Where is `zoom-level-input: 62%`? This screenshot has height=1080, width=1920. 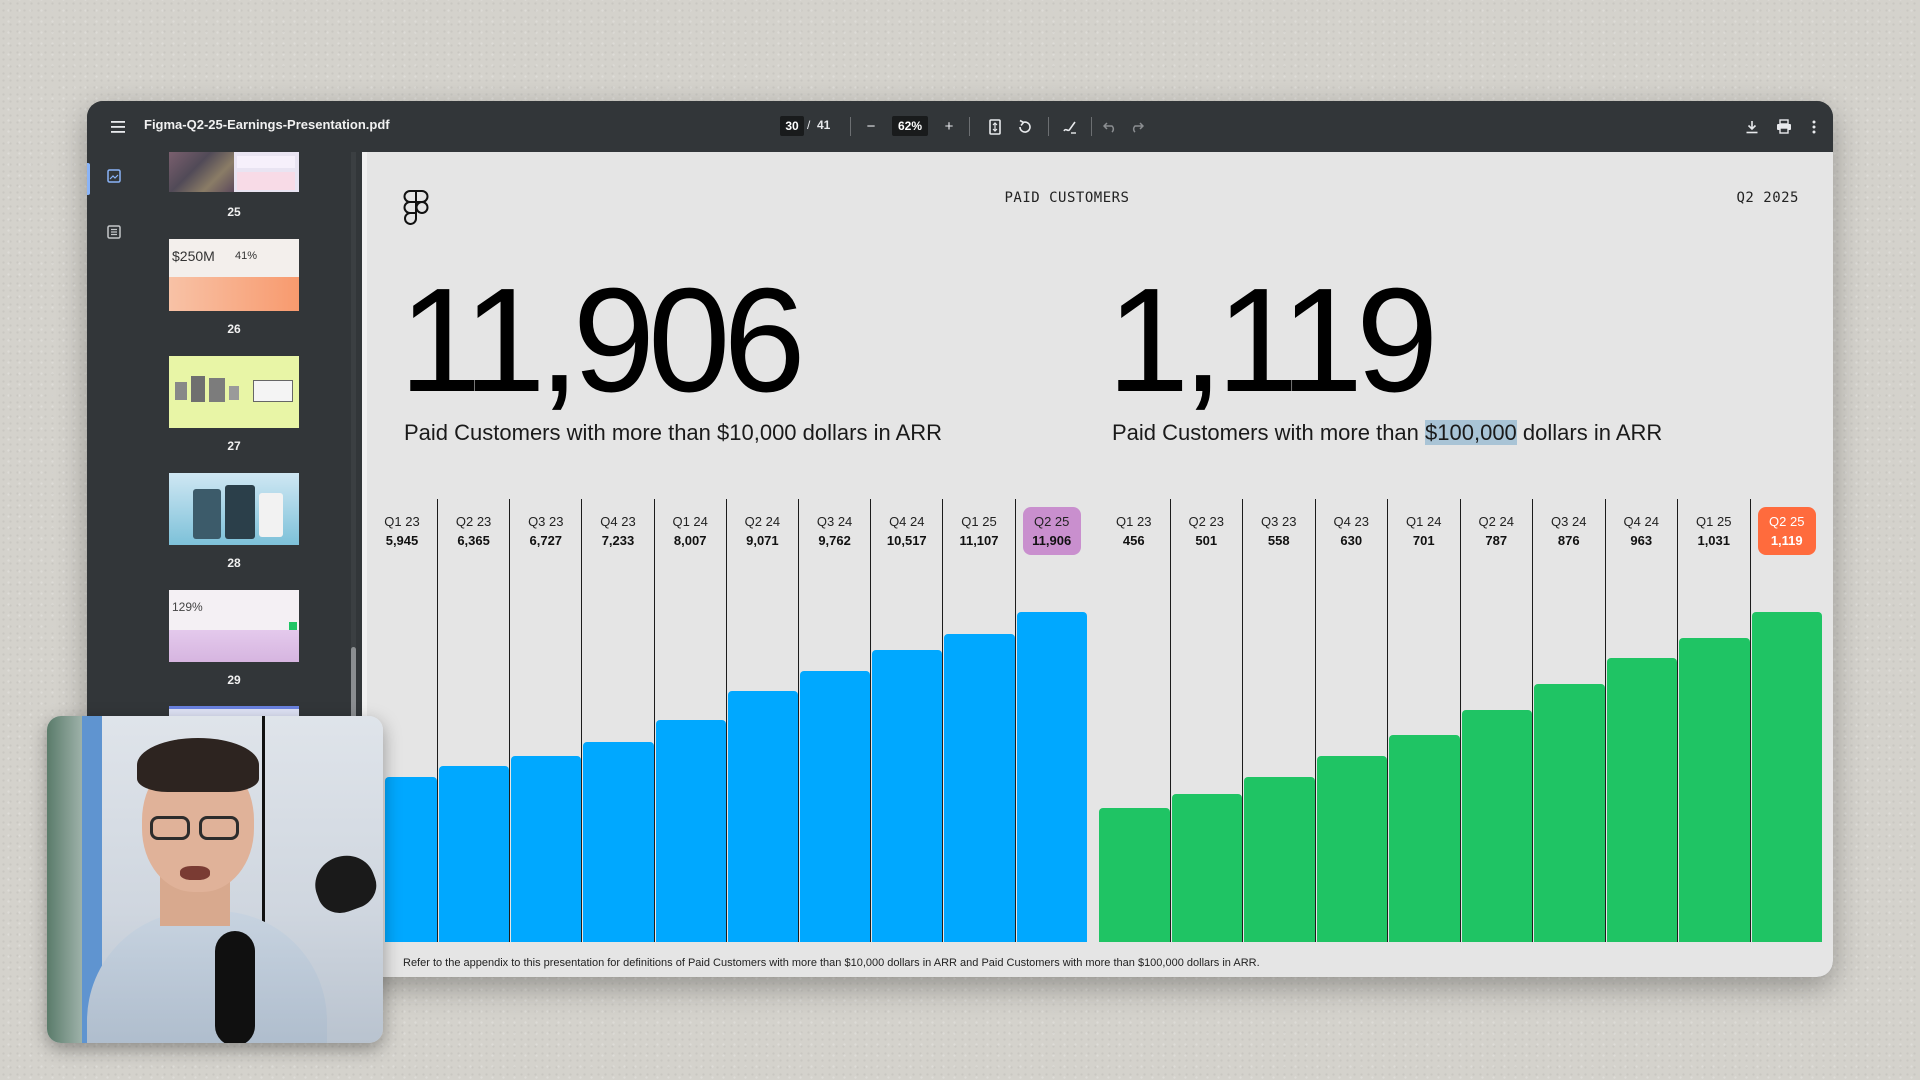 zoom-level-input: 62% is located at coordinates (910, 126).